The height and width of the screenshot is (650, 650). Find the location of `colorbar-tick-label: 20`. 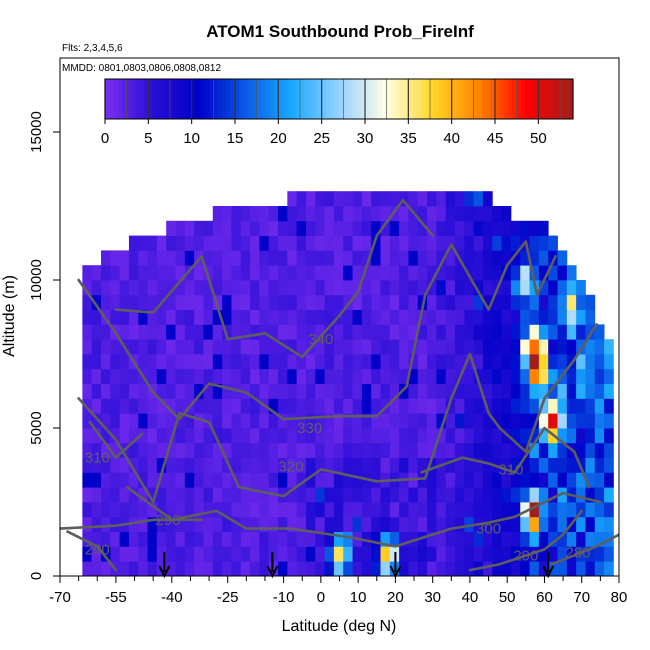

colorbar-tick-label: 20 is located at coordinates (278, 138).